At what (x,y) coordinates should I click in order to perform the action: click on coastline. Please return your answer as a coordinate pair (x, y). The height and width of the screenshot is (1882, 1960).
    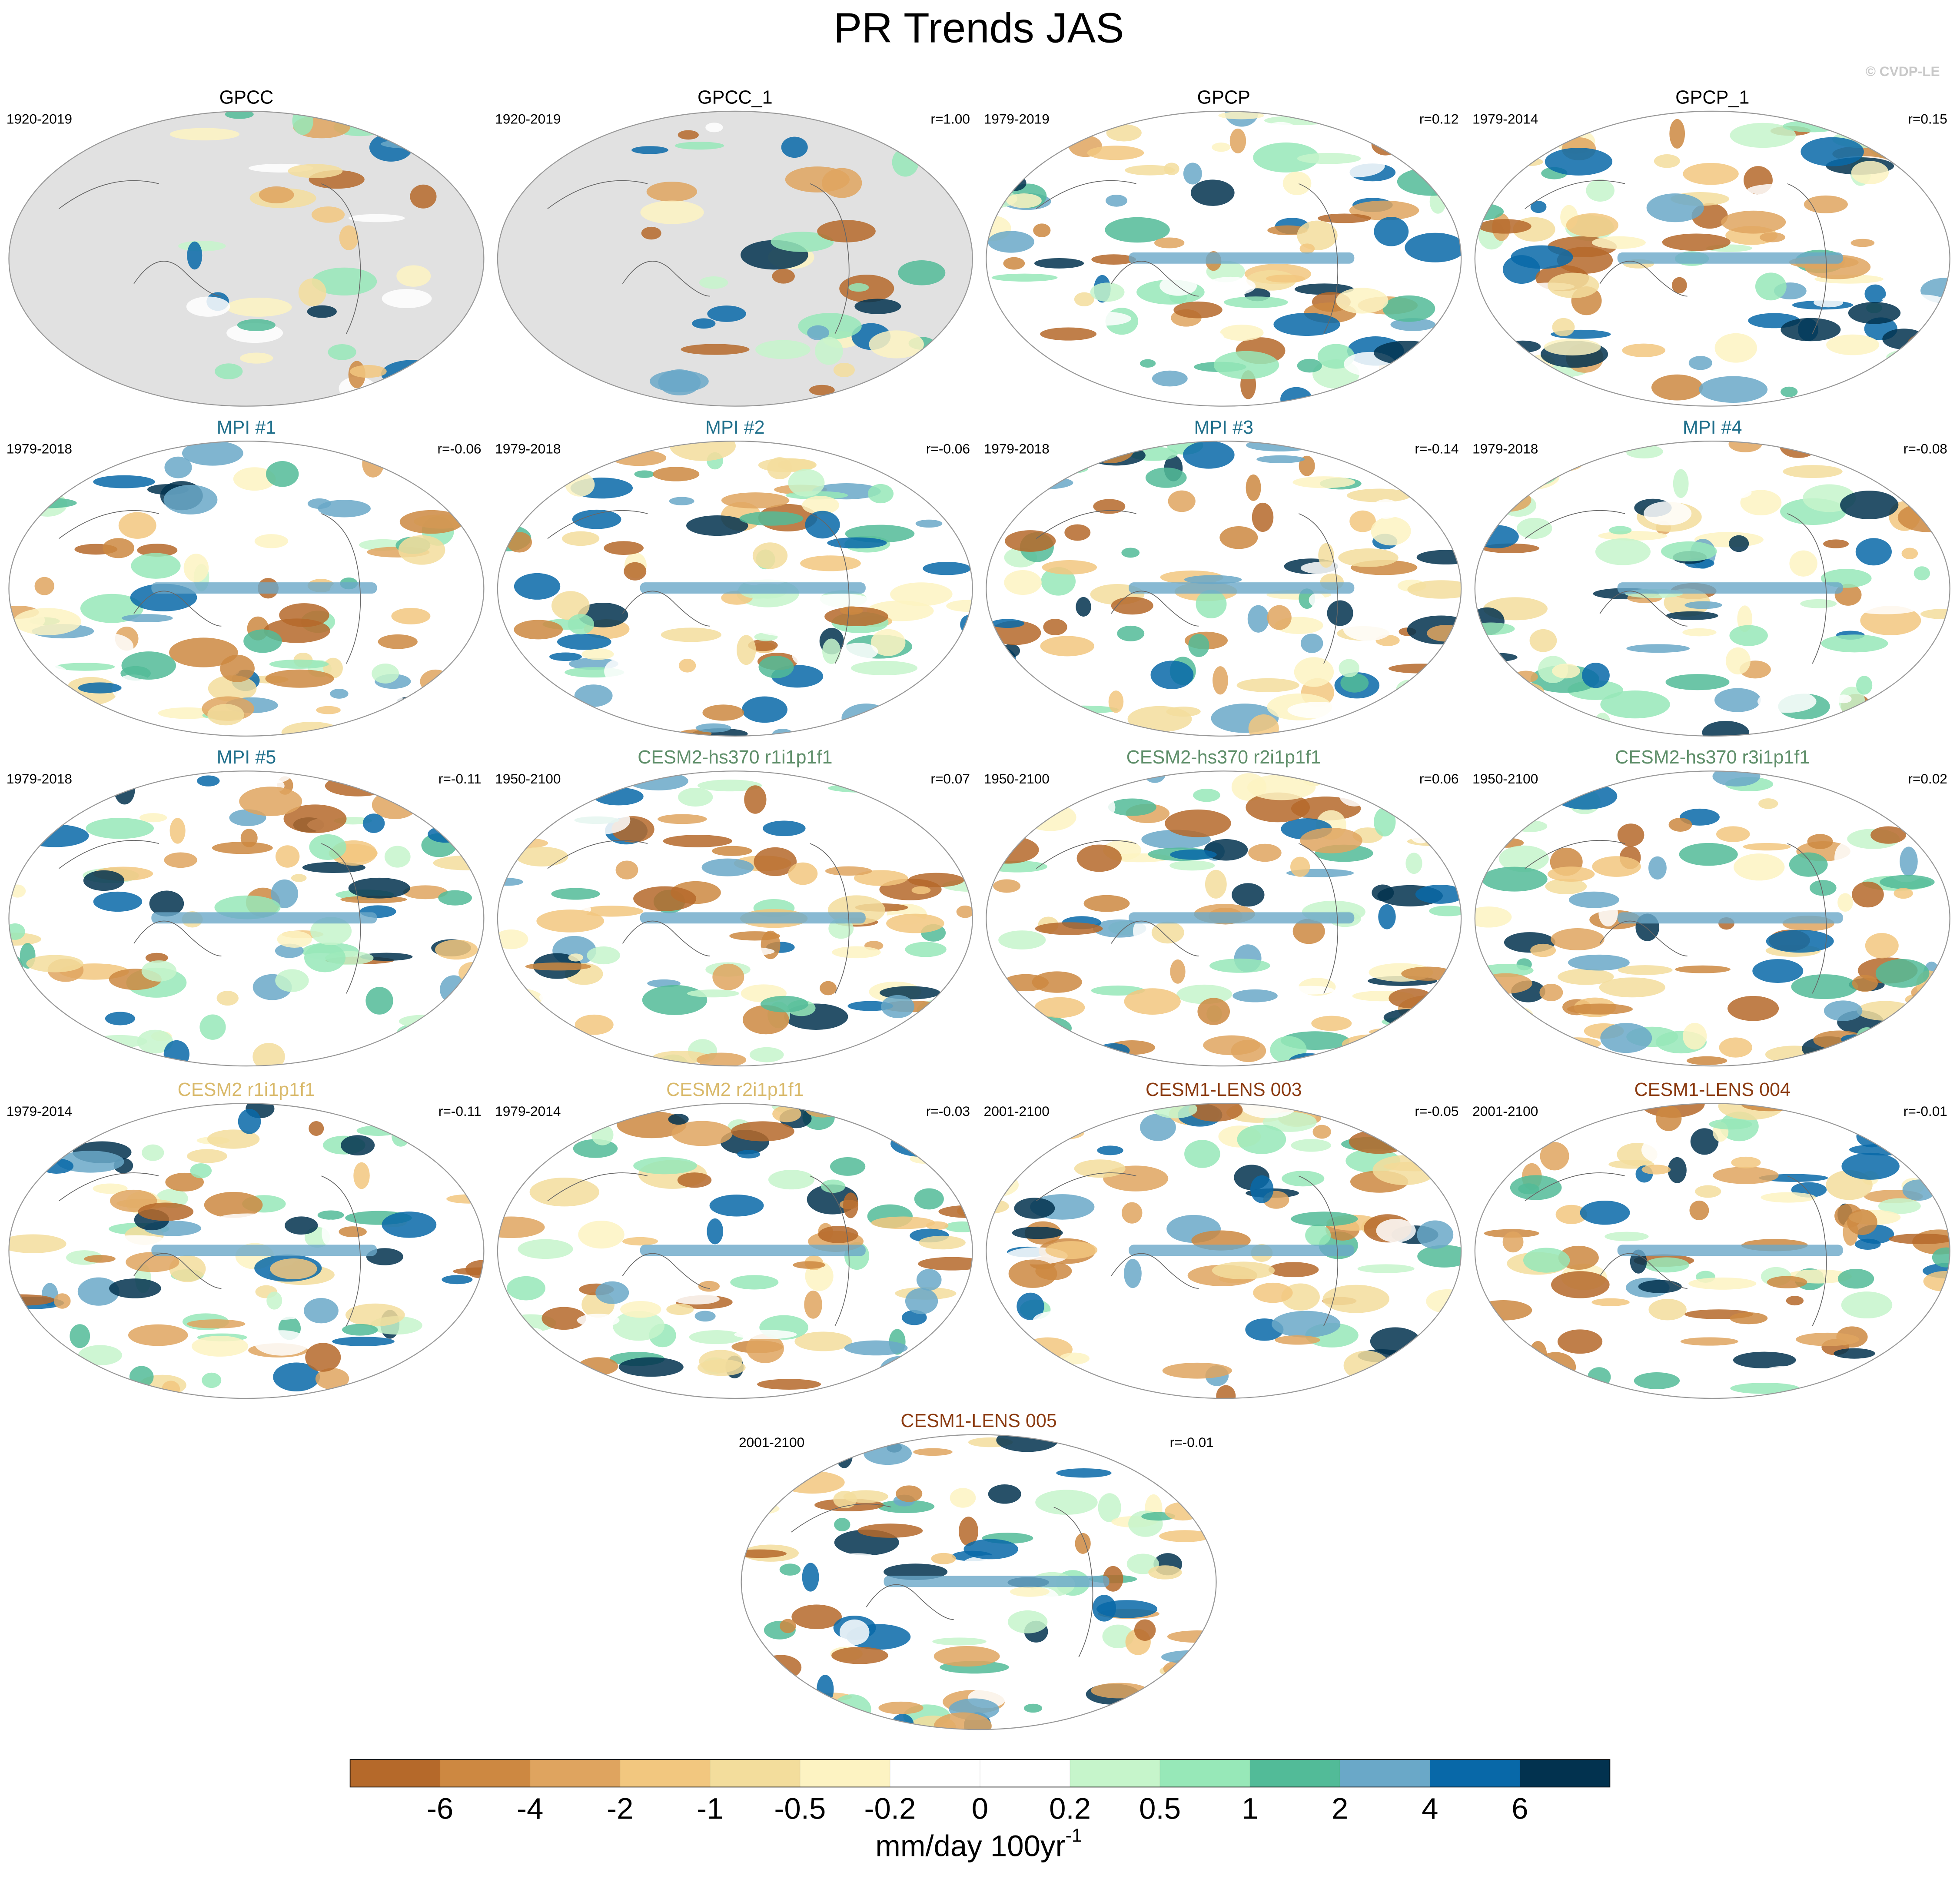
    Looking at the image, I should click on (698, 257).